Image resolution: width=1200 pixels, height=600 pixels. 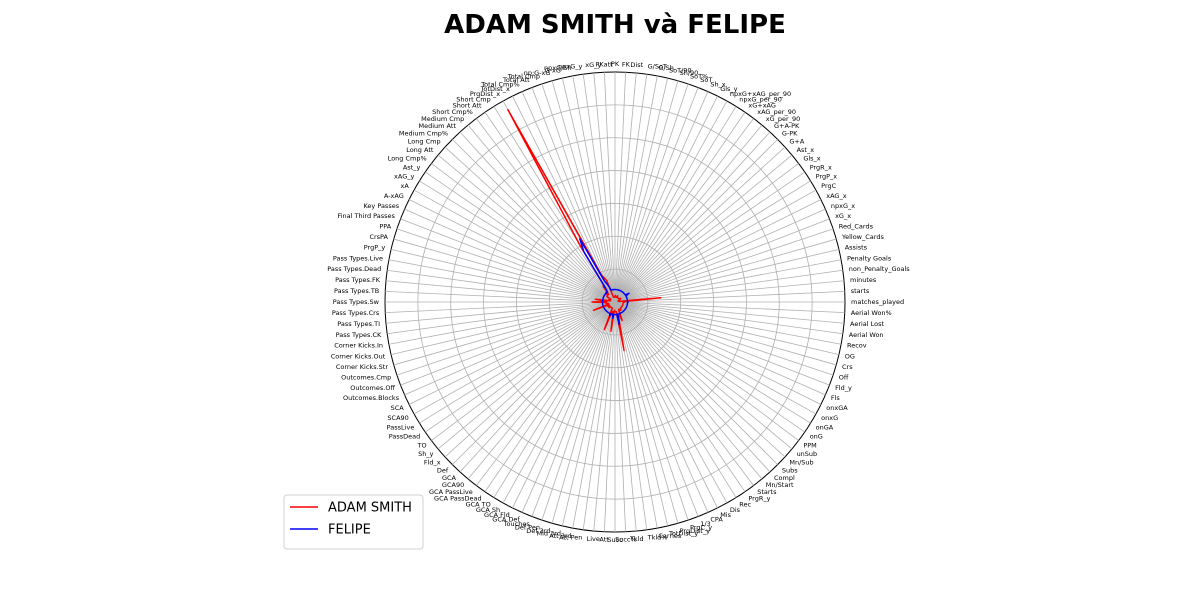 I want to click on category-label: G/Sh, so click(x=665, y=68).